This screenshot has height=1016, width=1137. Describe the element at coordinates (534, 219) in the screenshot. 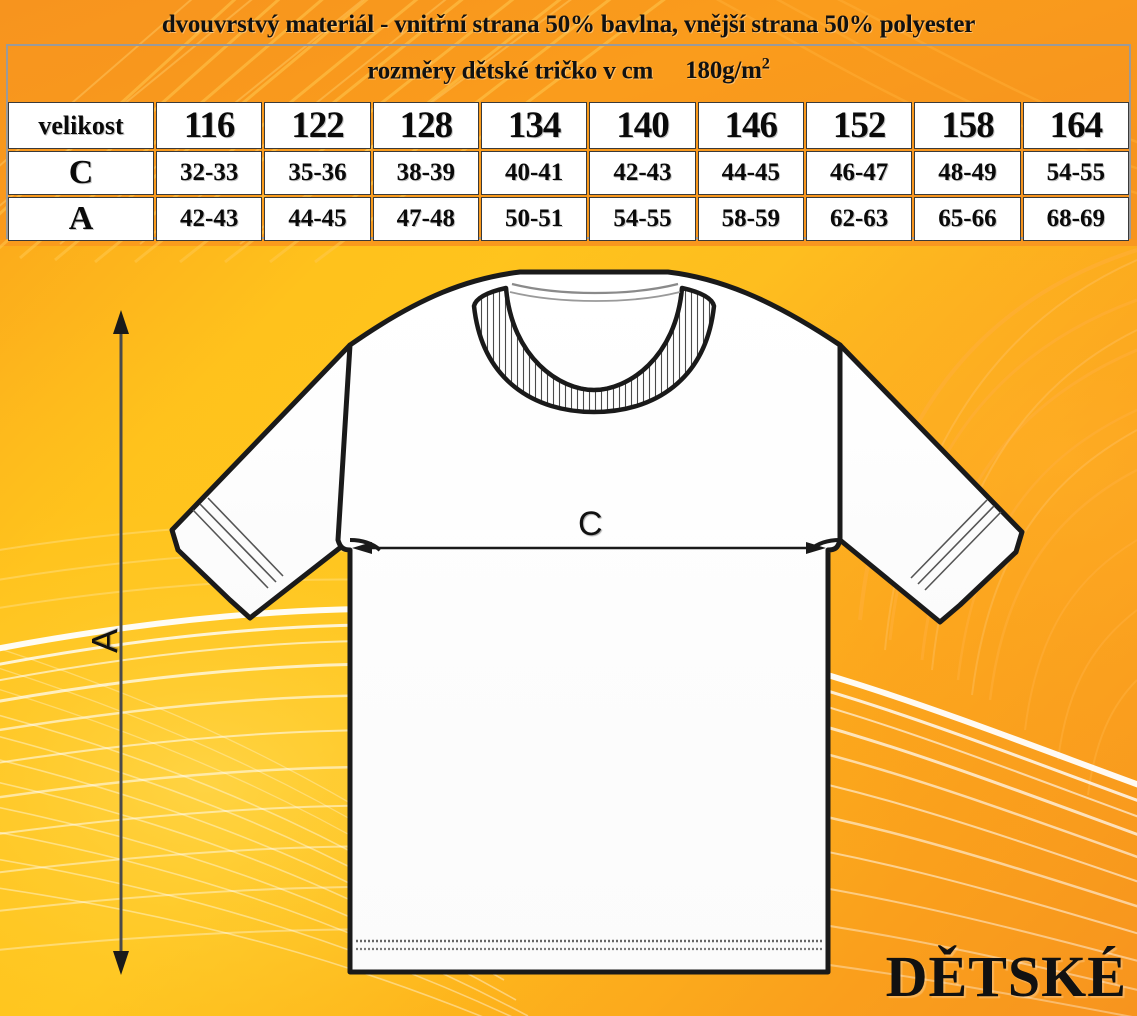

I see `measure-A-134: 50-51` at that location.